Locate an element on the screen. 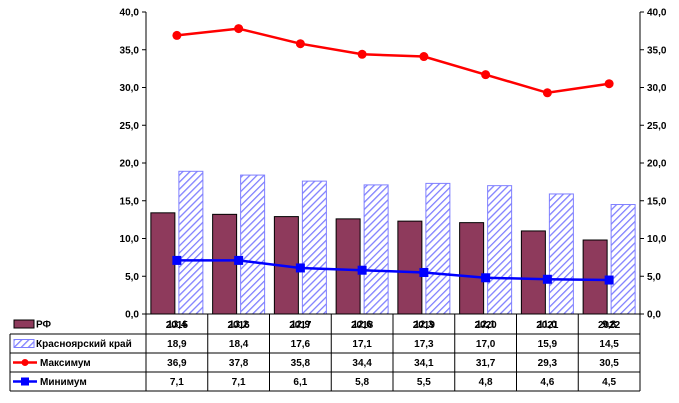 The height and width of the screenshot is (403, 679). x-tick-label: 2021 is located at coordinates (547, 325).